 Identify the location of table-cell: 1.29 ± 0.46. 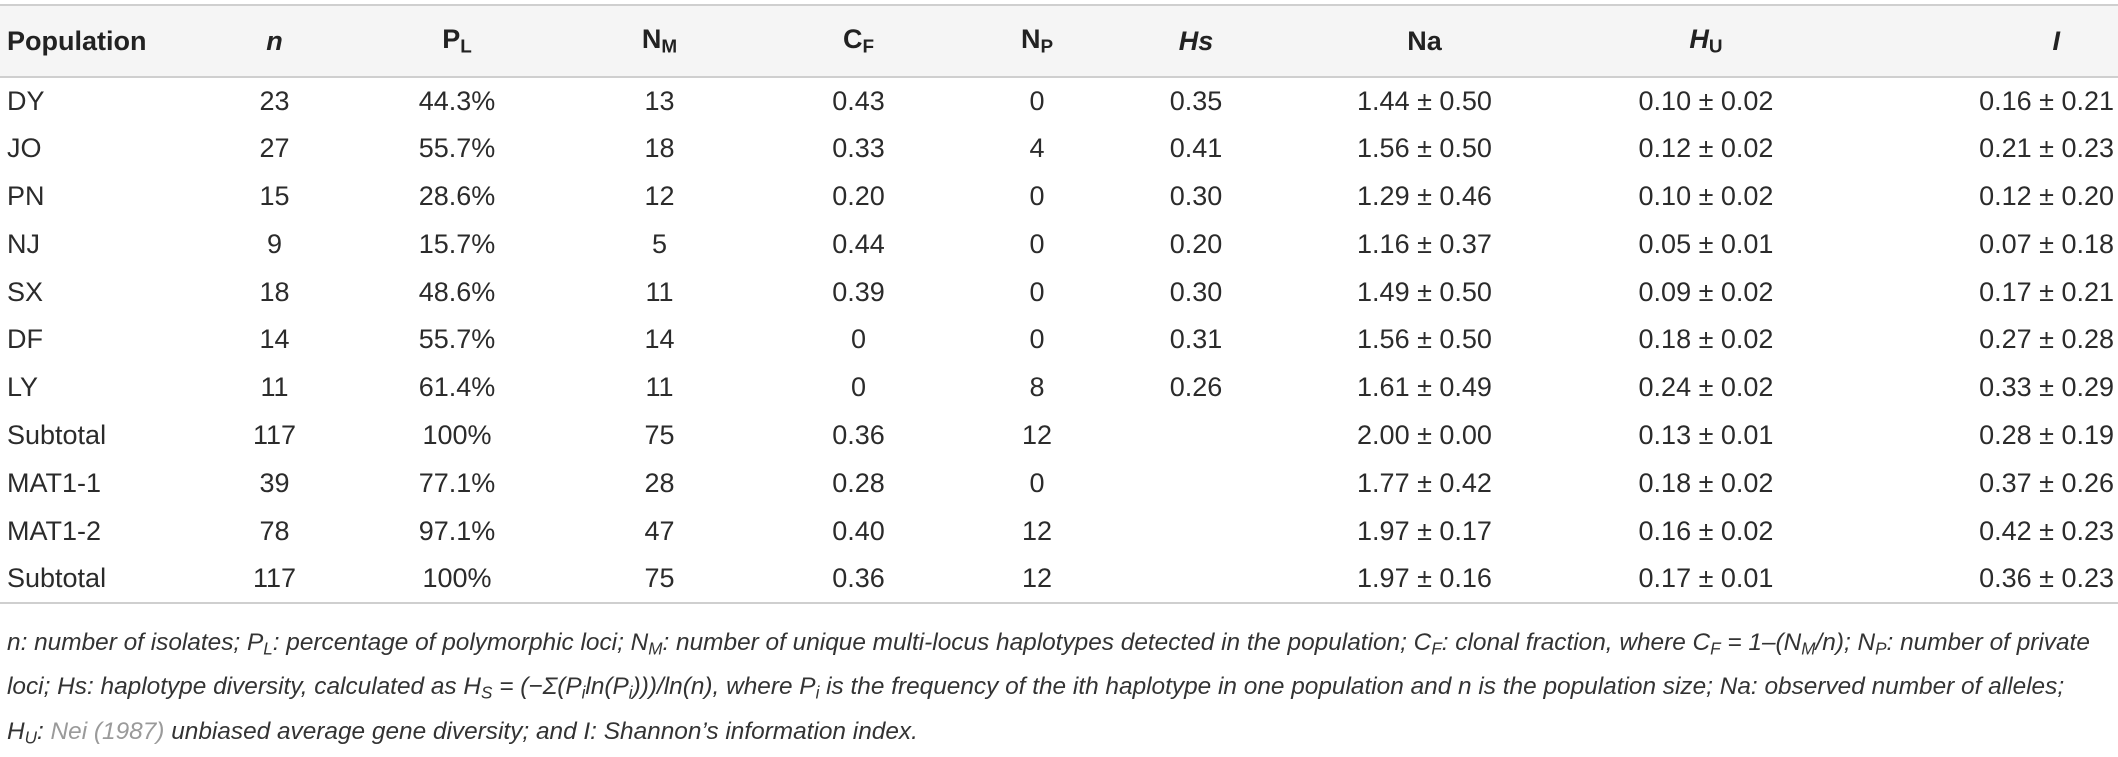
(1424, 195).